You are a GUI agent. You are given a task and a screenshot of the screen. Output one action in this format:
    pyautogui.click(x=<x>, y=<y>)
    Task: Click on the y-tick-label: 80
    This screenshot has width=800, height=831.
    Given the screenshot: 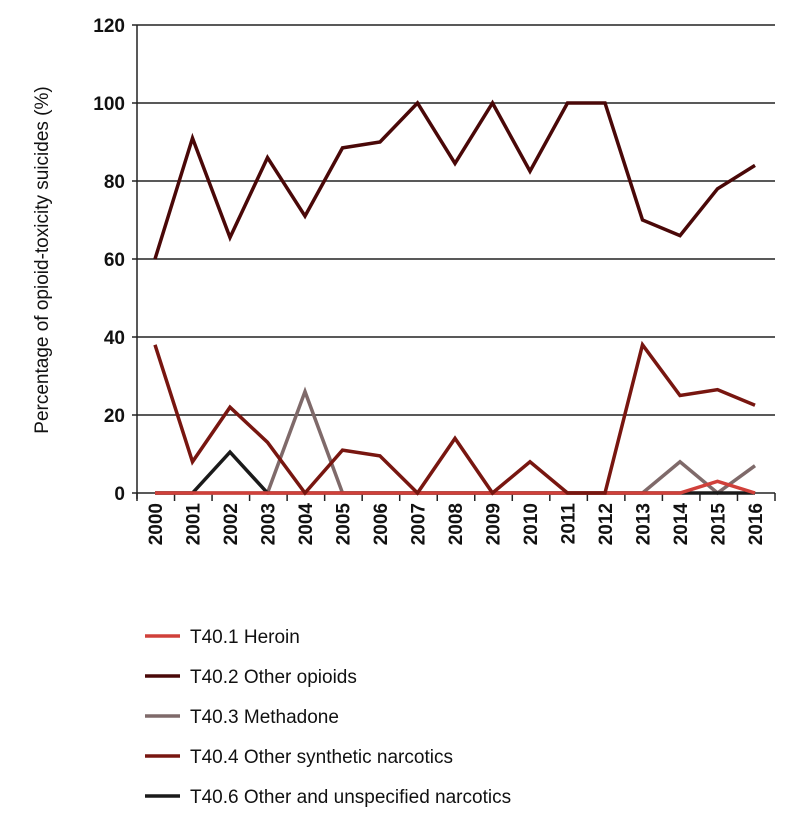 What is the action you would take?
    pyautogui.click(x=114, y=182)
    